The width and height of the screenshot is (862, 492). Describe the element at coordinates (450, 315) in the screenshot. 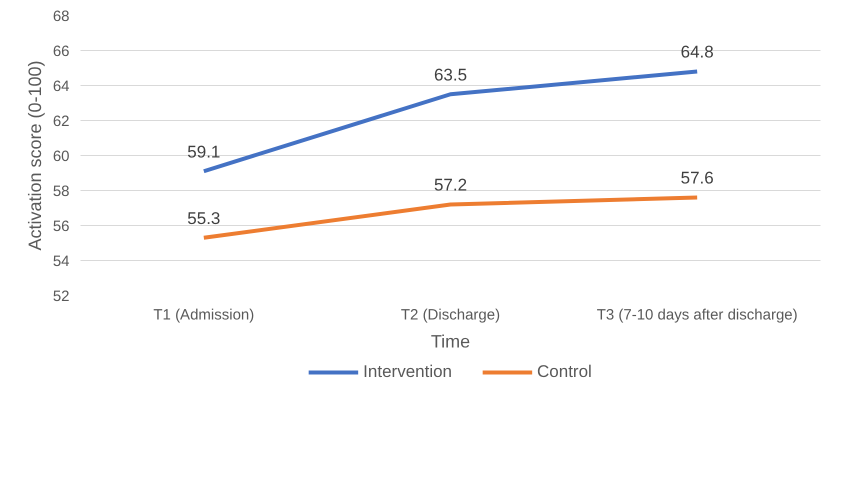

I see `x-tick-label: T2 (Discharge)` at that location.